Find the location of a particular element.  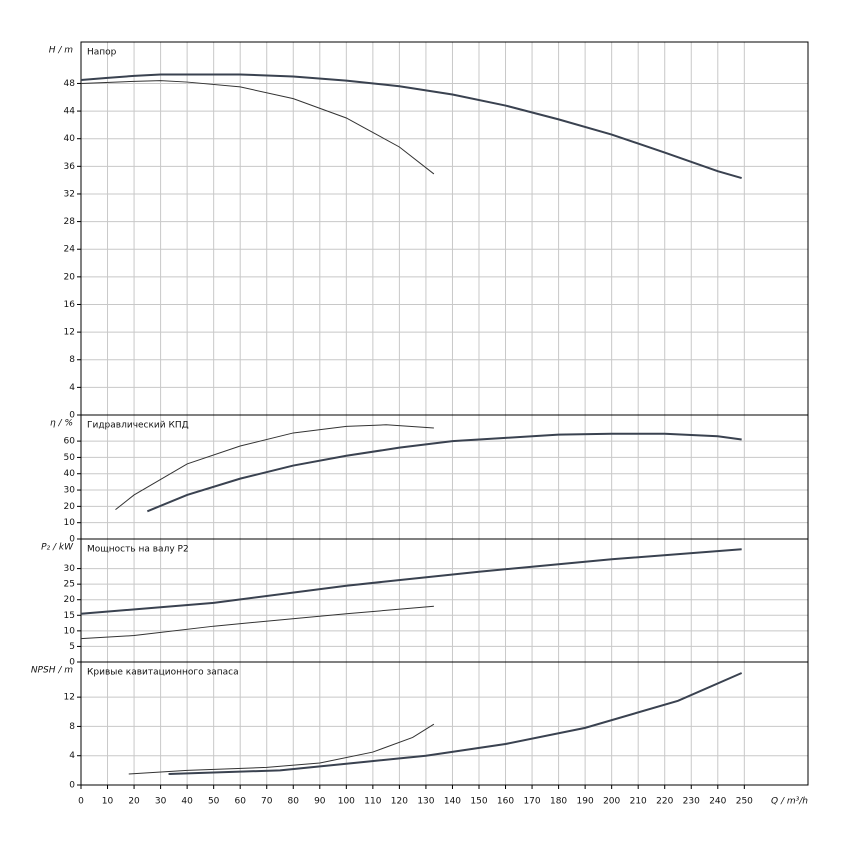

y-tick-label: 36 is located at coordinates (70, 167).